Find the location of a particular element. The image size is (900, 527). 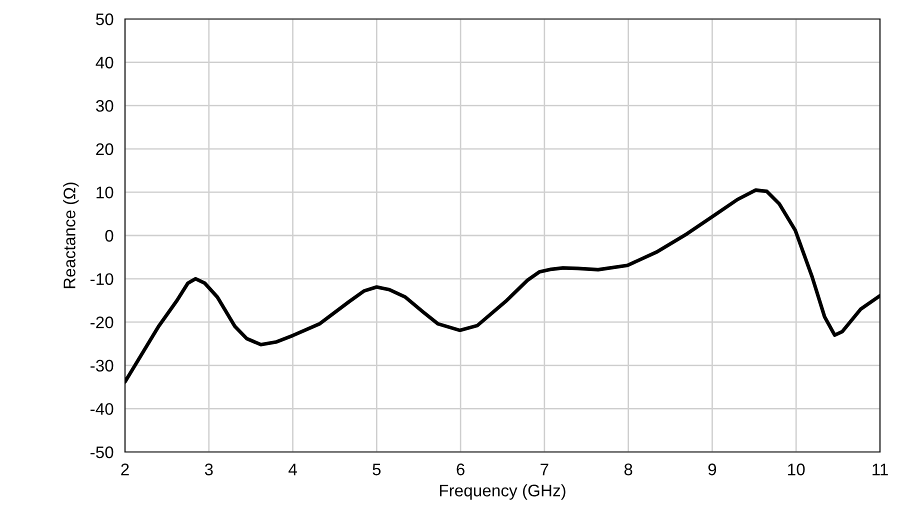

x-tick-label: 3 is located at coordinates (208, 470).